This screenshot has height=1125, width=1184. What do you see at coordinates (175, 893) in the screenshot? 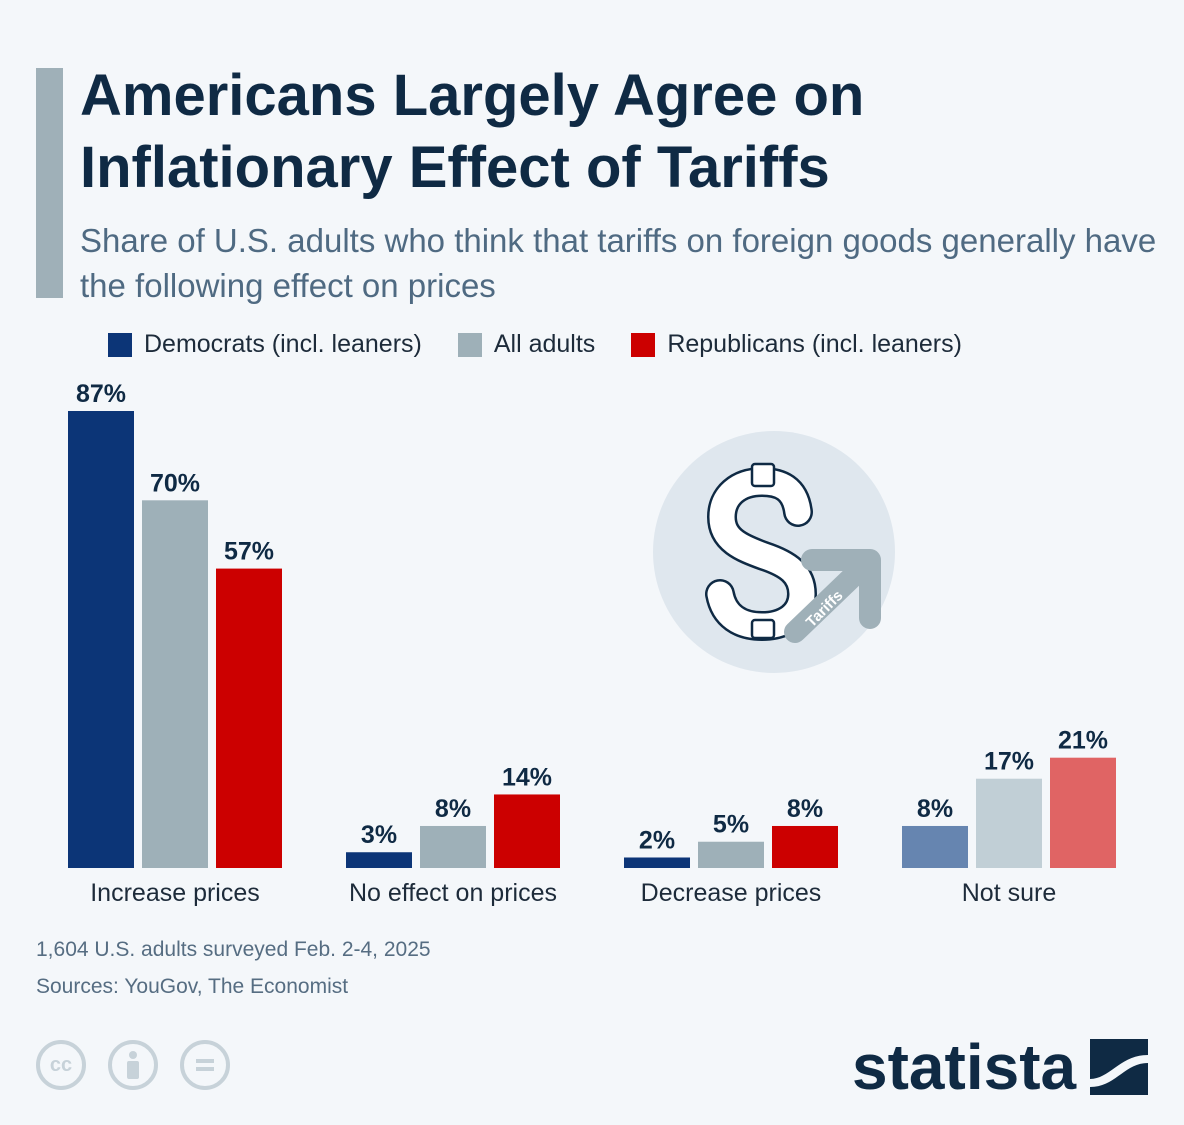
I see `category-label: Increase prices` at bounding box center [175, 893].